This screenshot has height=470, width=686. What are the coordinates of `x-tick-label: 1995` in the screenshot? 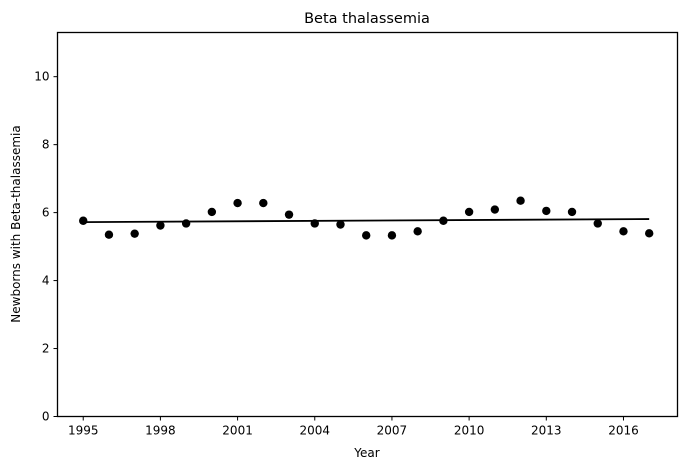 It's located at (83, 431).